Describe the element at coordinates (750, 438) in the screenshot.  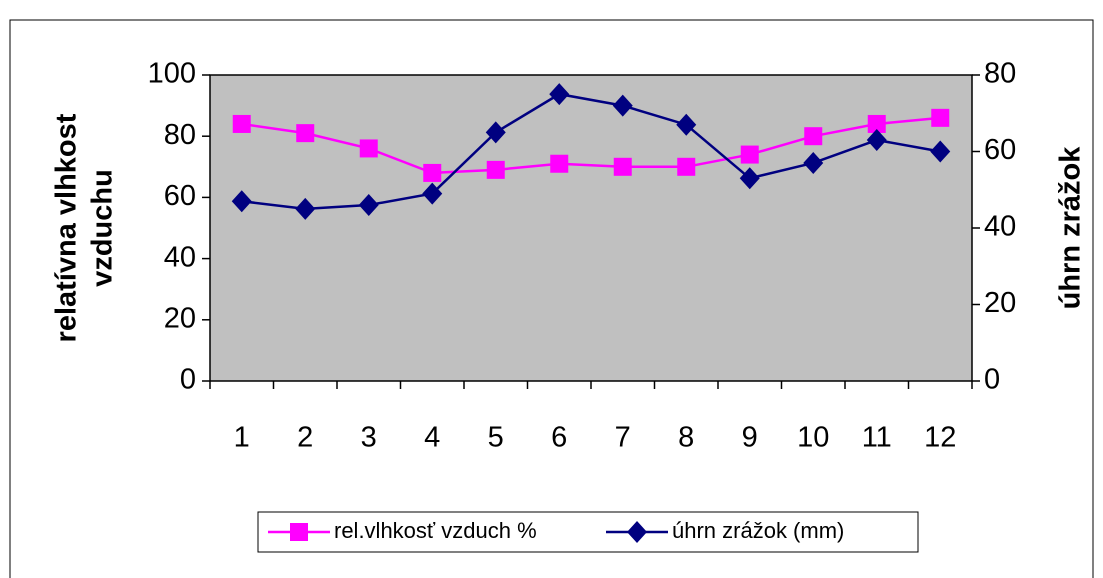
I see `x-tick-label: 9` at that location.